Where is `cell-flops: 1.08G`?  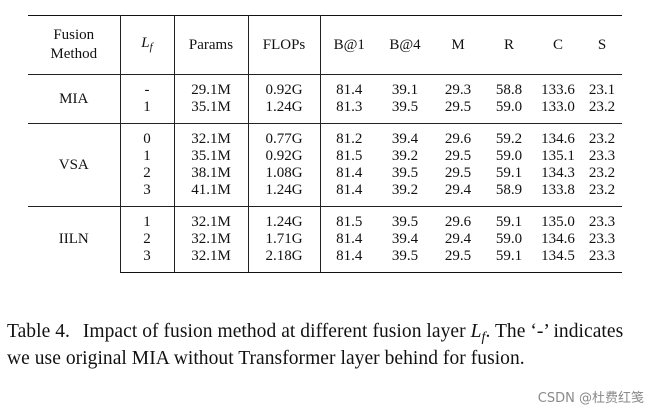 cell-flops: 1.08G is located at coordinates (284, 173).